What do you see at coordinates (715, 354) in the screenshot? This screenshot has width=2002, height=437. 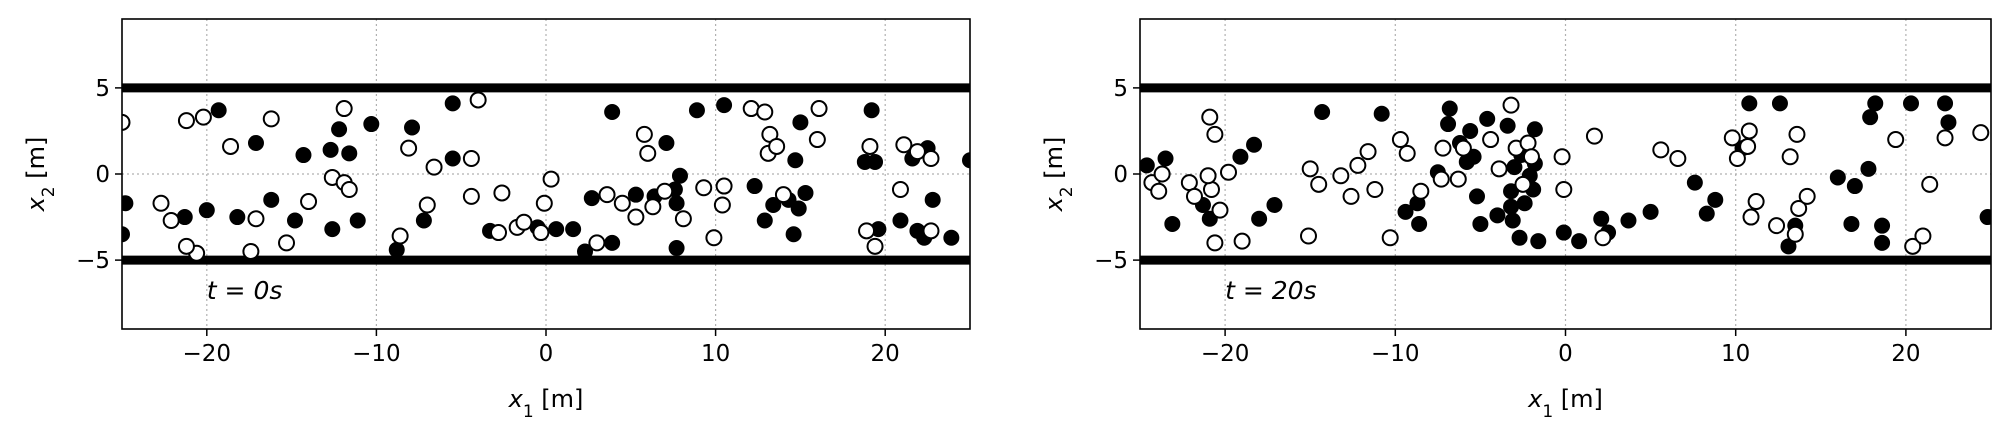 I see `x-tick-label: 10` at bounding box center [715, 354].